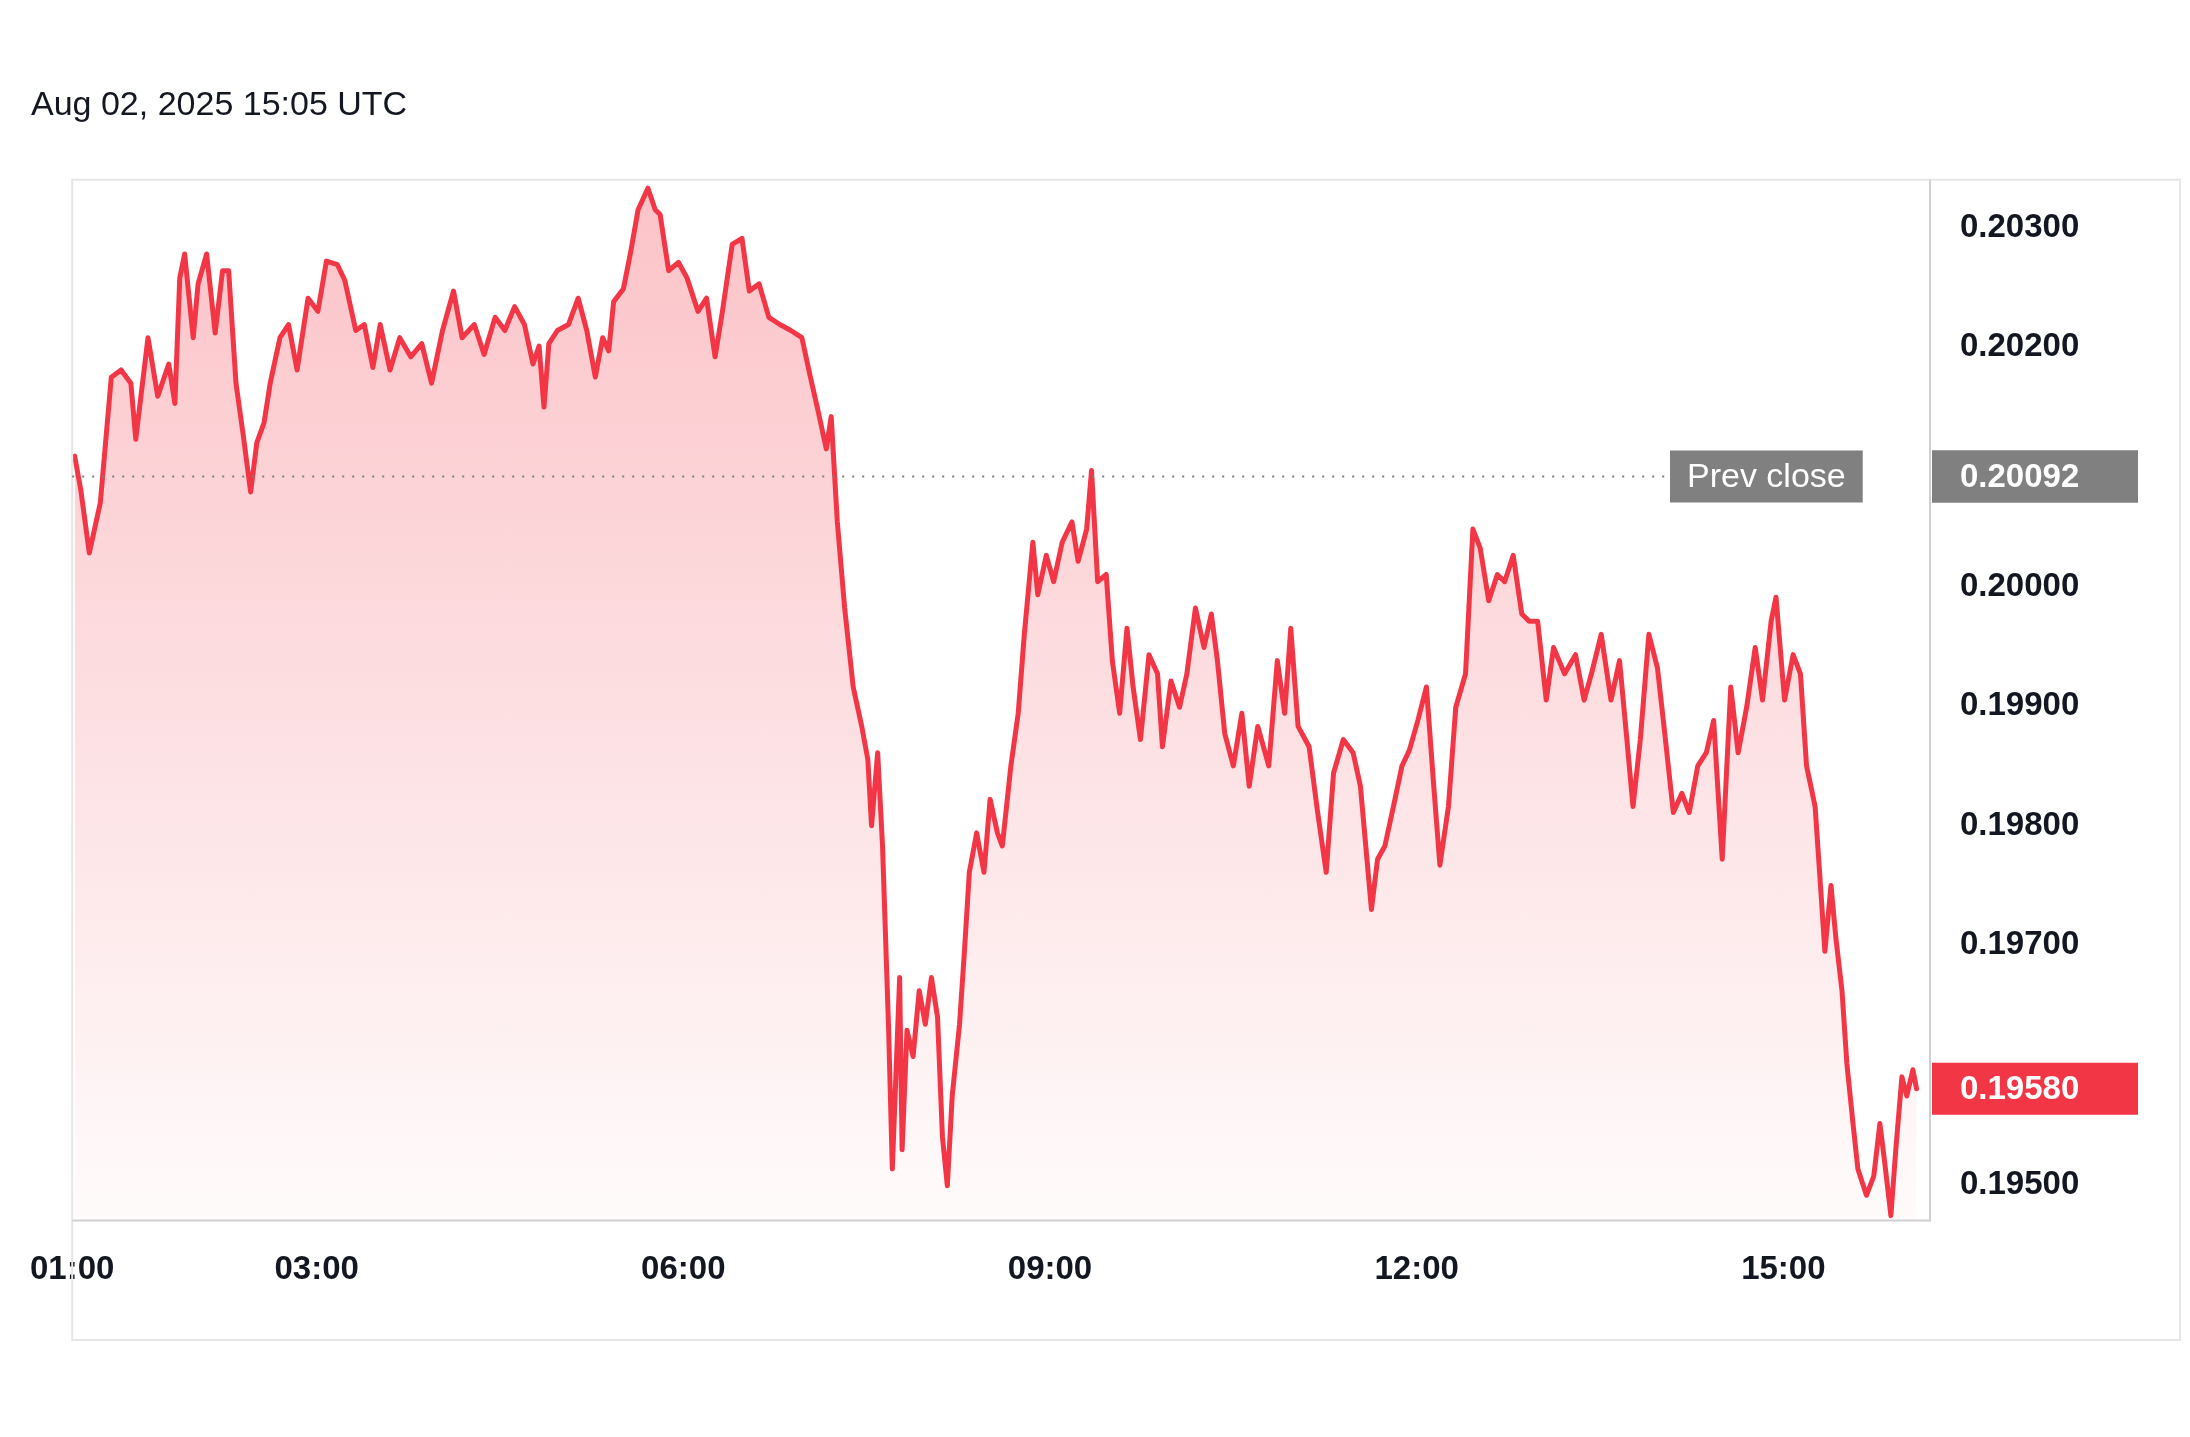  I want to click on y-tick-label: 0.20300, so click(2020, 225).